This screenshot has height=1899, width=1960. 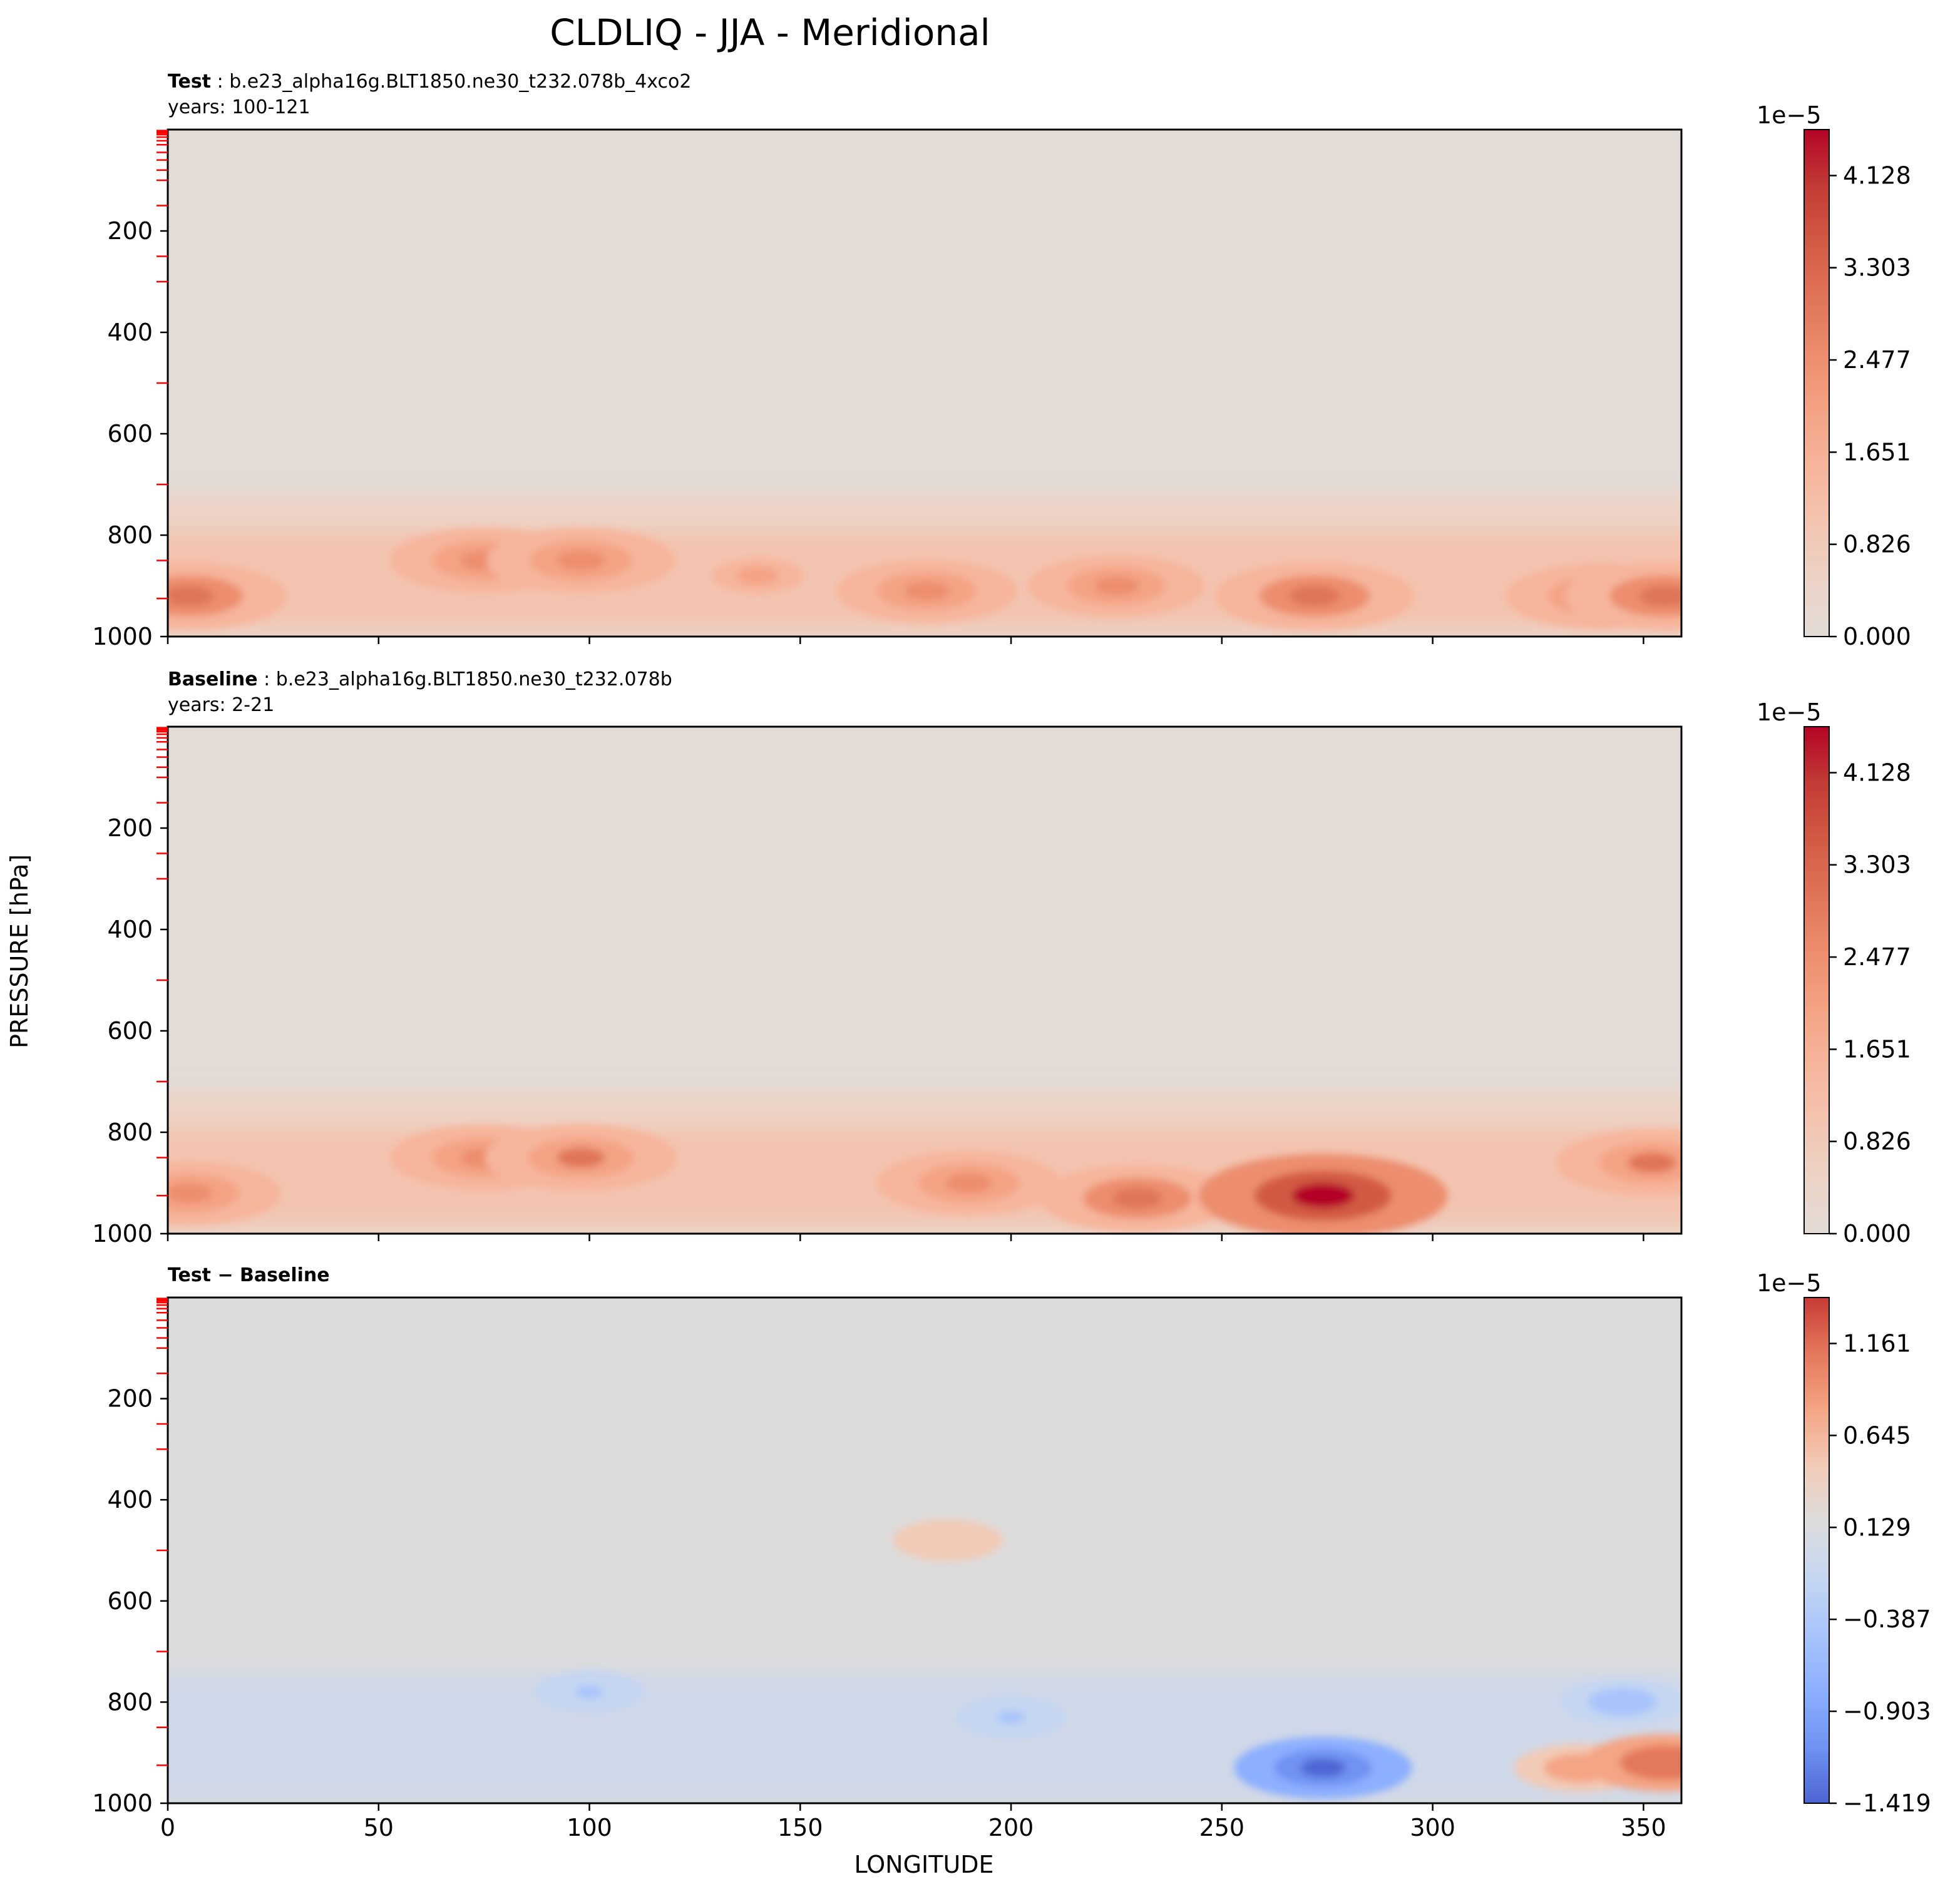 I want to click on panel-difference-label: Test − Baseline, so click(x=249, y=1275).